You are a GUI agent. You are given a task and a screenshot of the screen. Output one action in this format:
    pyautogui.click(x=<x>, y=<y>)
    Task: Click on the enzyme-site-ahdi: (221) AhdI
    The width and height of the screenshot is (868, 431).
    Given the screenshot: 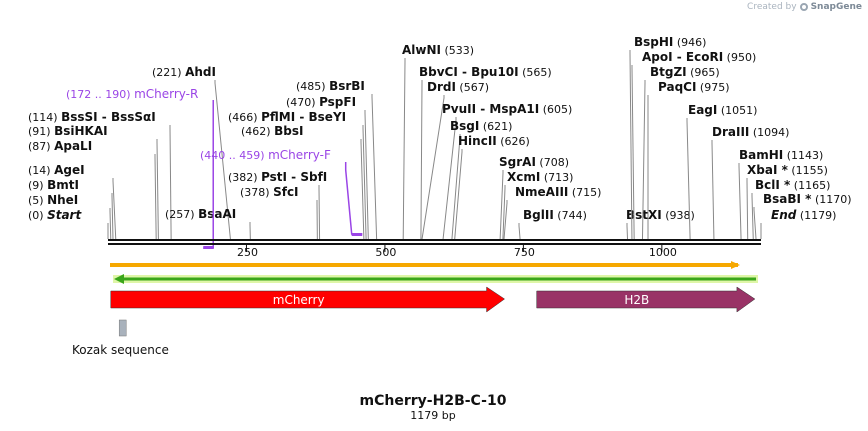 What is the action you would take?
    pyautogui.click(x=191, y=152)
    